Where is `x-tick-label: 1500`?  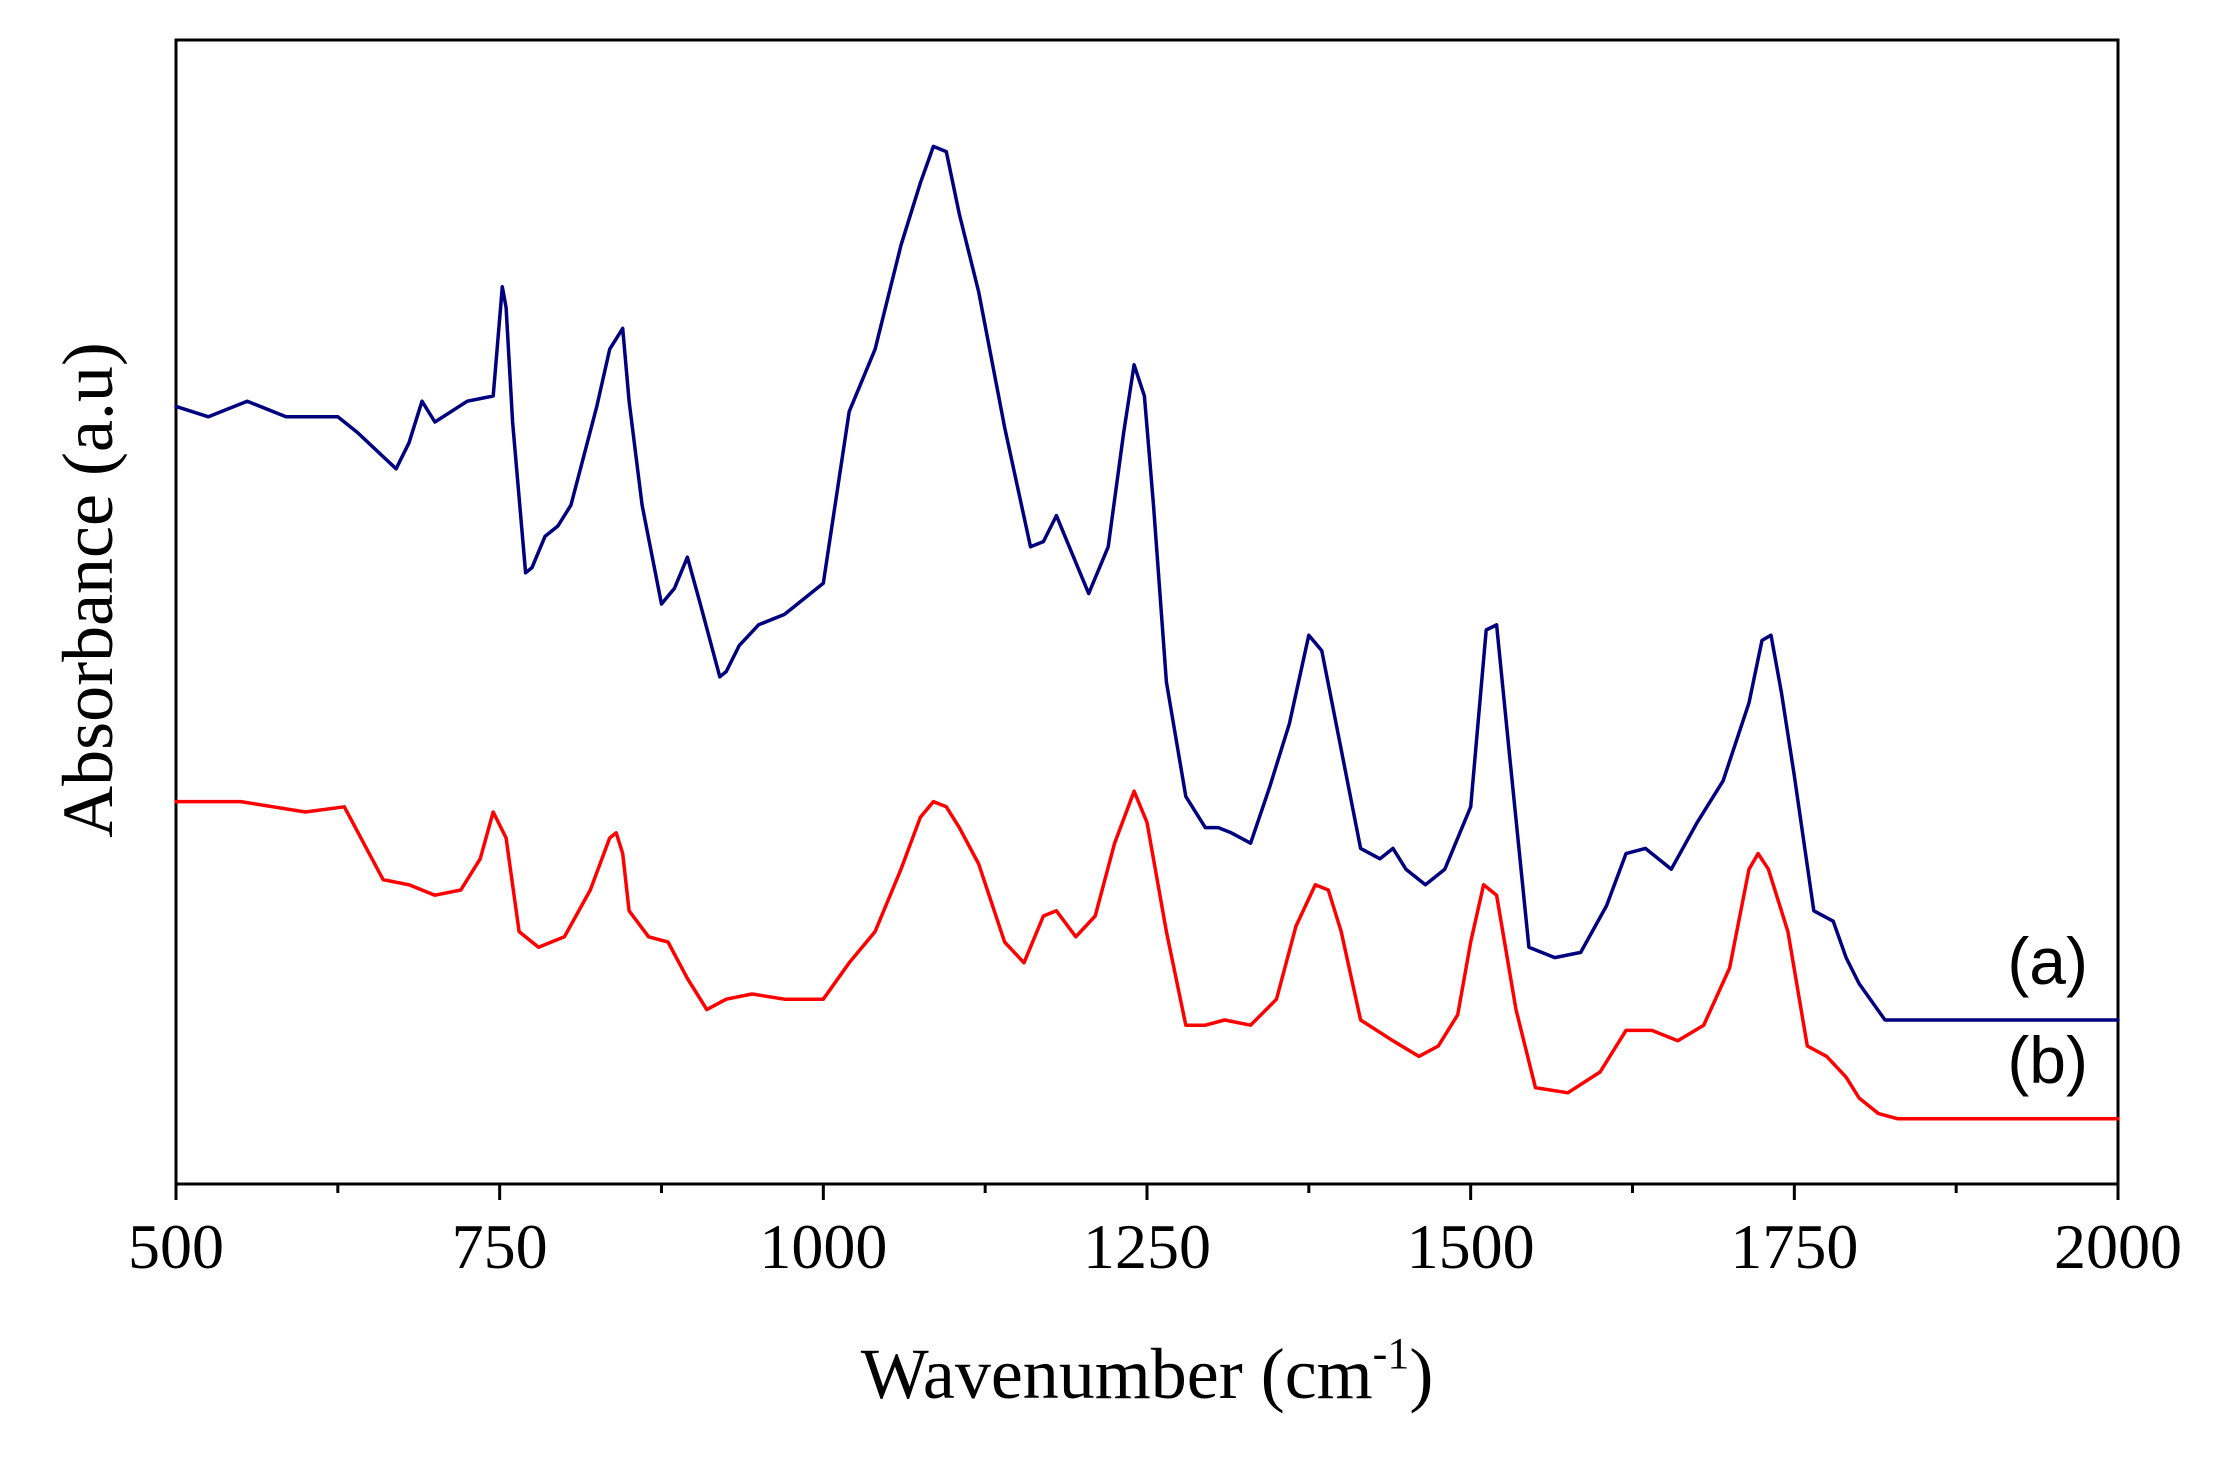 x-tick-label: 1500 is located at coordinates (1471, 1246).